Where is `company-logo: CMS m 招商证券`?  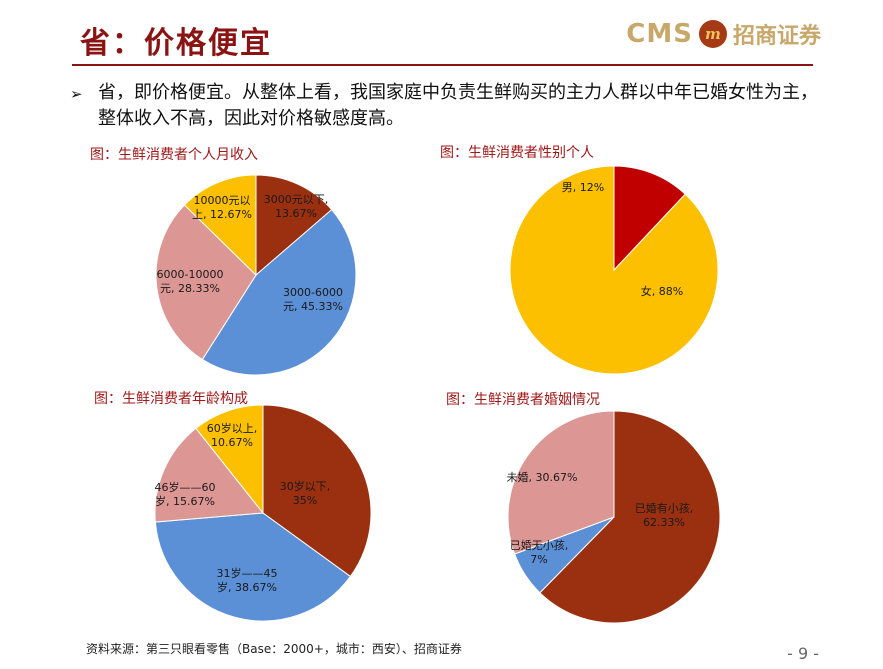 company-logo: CMS m 招商证券 is located at coordinates (723, 34).